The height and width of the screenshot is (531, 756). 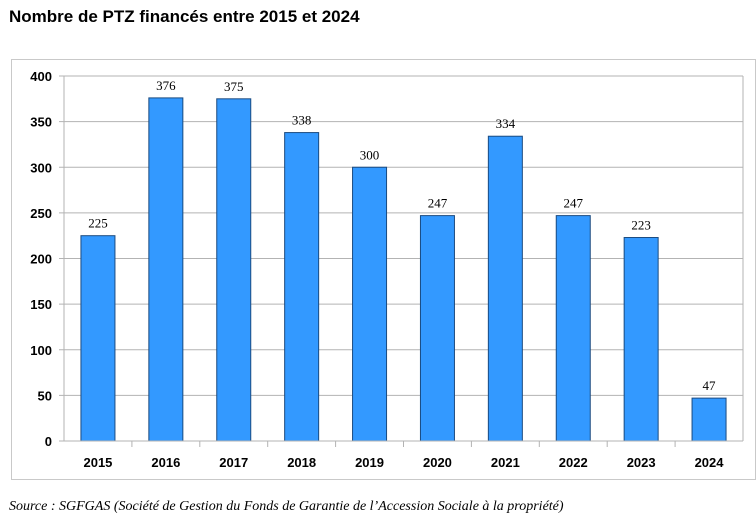 What do you see at coordinates (41, 167) in the screenshot?
I see `y-tick-label: 300` at bounding box center [41, 167].